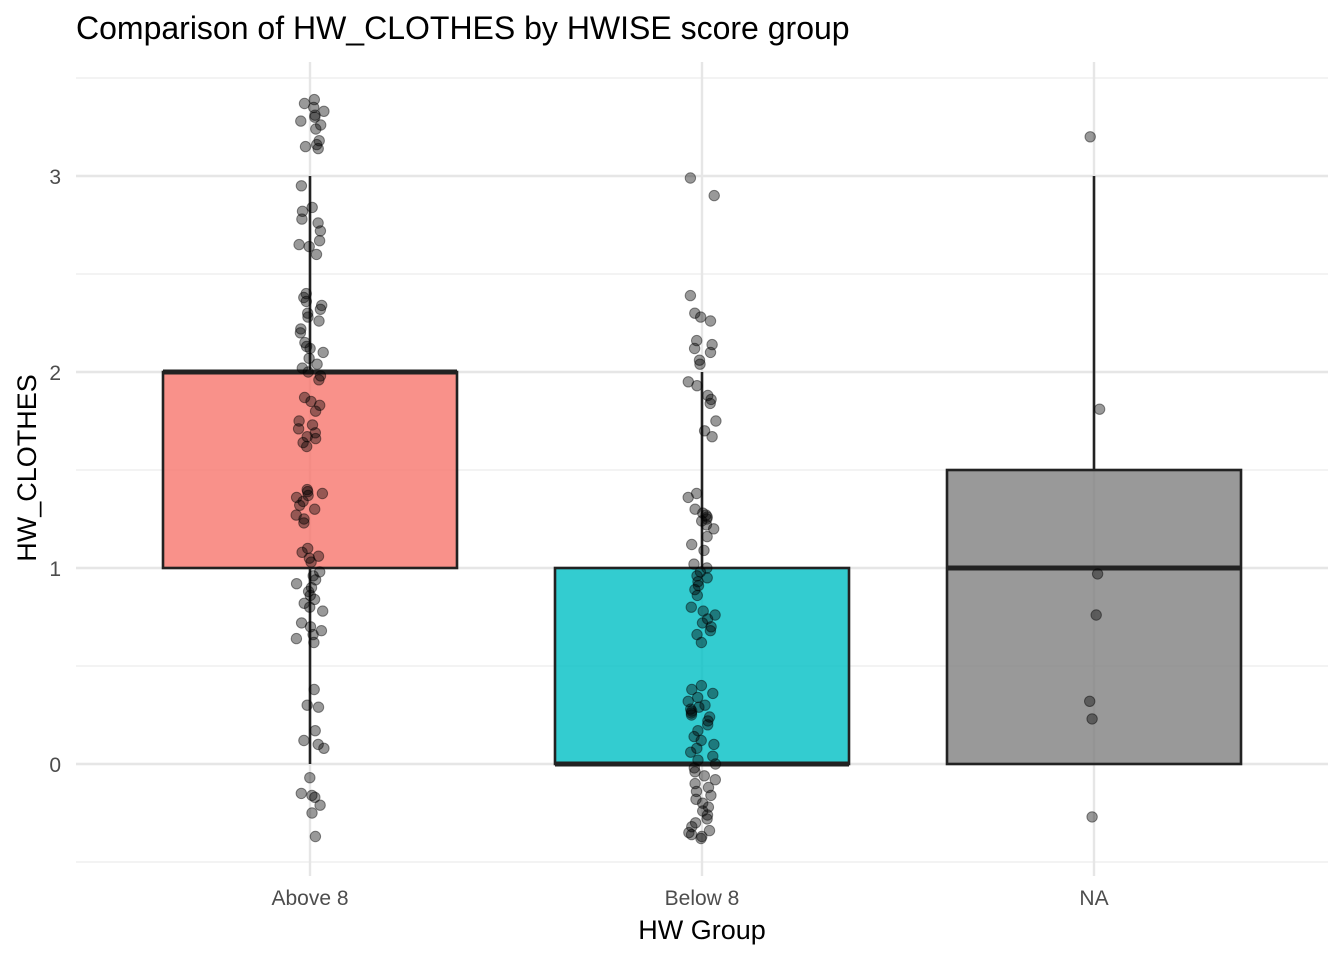  Describe the element at coordinates (55, 177) in the screenshot. I see `y-tick-label: 3` at that location.